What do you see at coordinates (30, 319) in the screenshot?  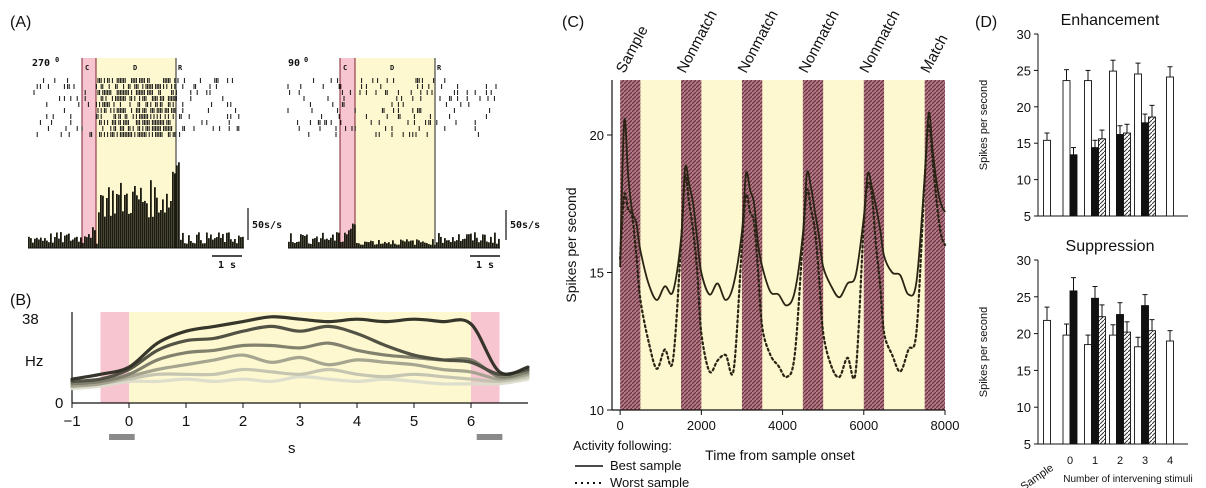 I see `b-ytick-38: 38` at bounding box center [30, 319].